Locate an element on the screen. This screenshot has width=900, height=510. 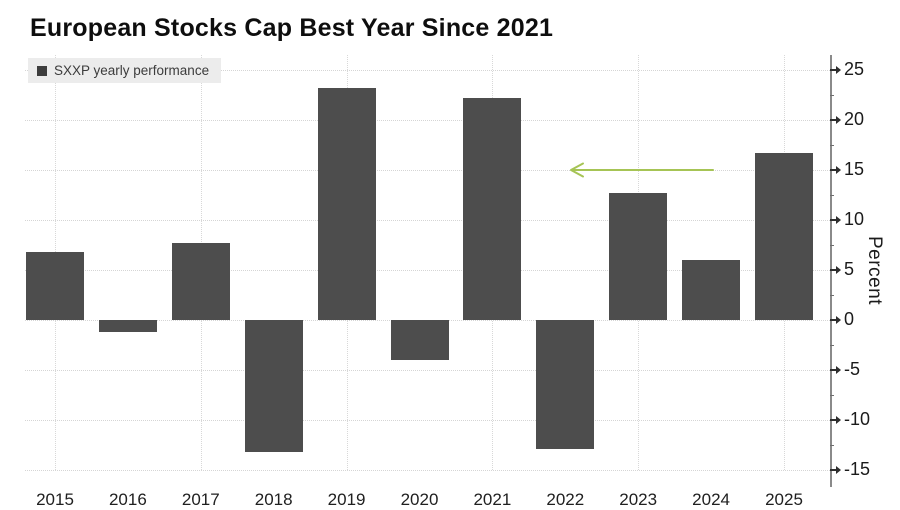
left-arrow-annotation is located at coordinates (642, 170).